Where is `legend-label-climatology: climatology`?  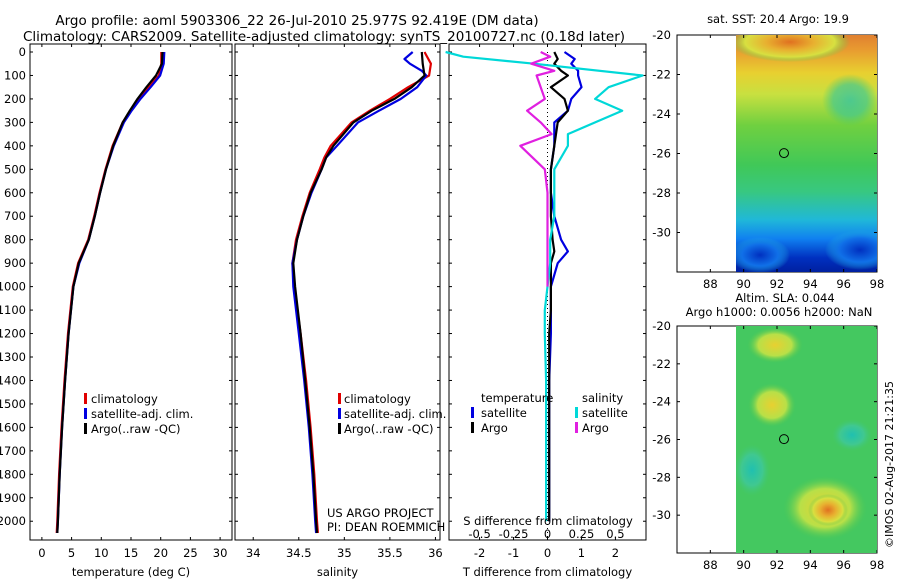
legend-label-climatology: climatology is located at coordinates (124, 399).